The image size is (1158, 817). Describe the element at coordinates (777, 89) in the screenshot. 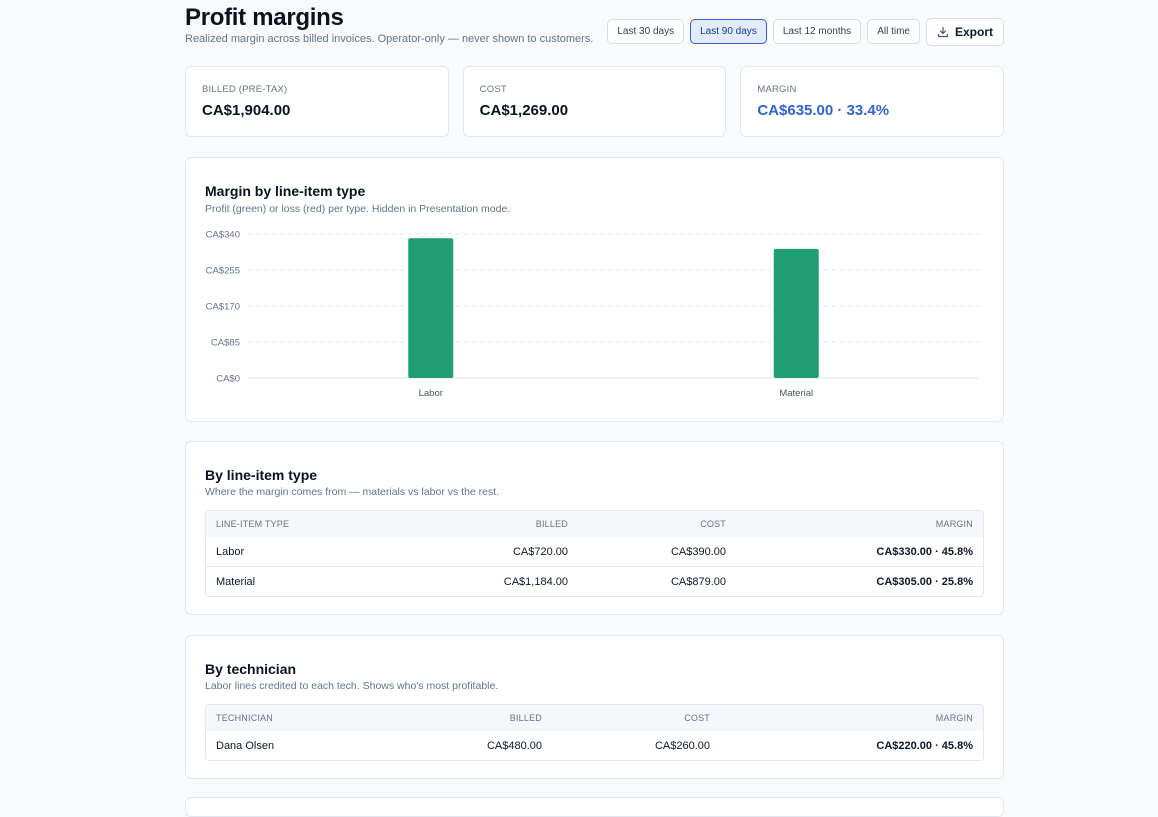

I see `margin-label: MARGIN` at that location.